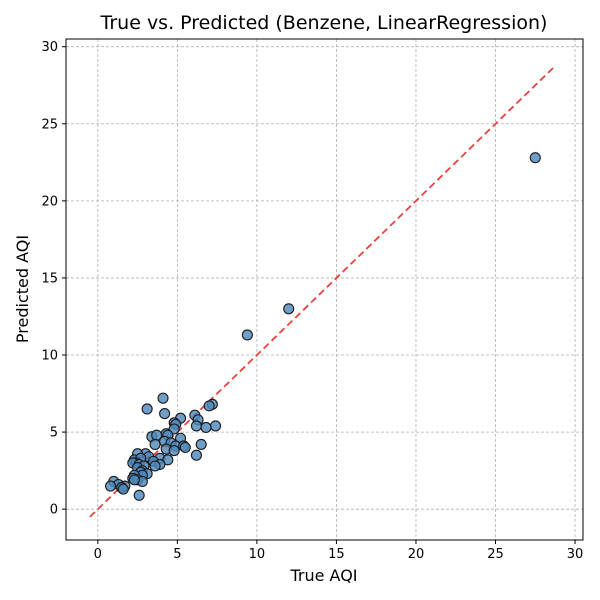 Image resolution: width=600 pixels, height=600 pixels. I want to click on y-tick-label: 25, so click(49, 124).